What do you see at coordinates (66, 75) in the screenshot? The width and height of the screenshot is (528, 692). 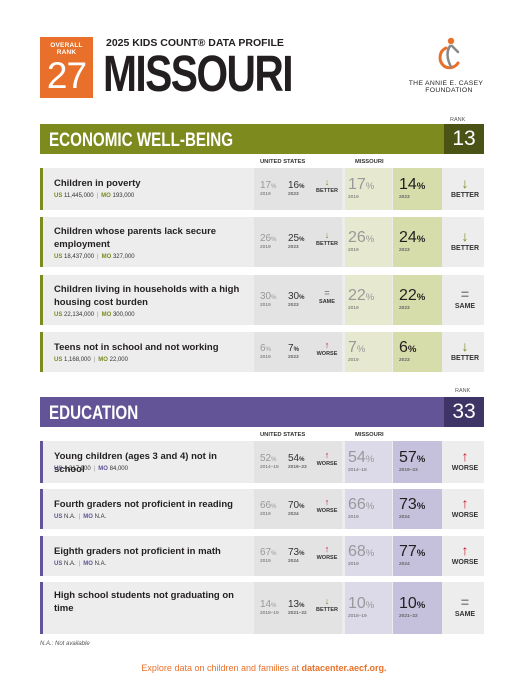 I see `overall-rank-value: 27` at bounding box center [66, 75].